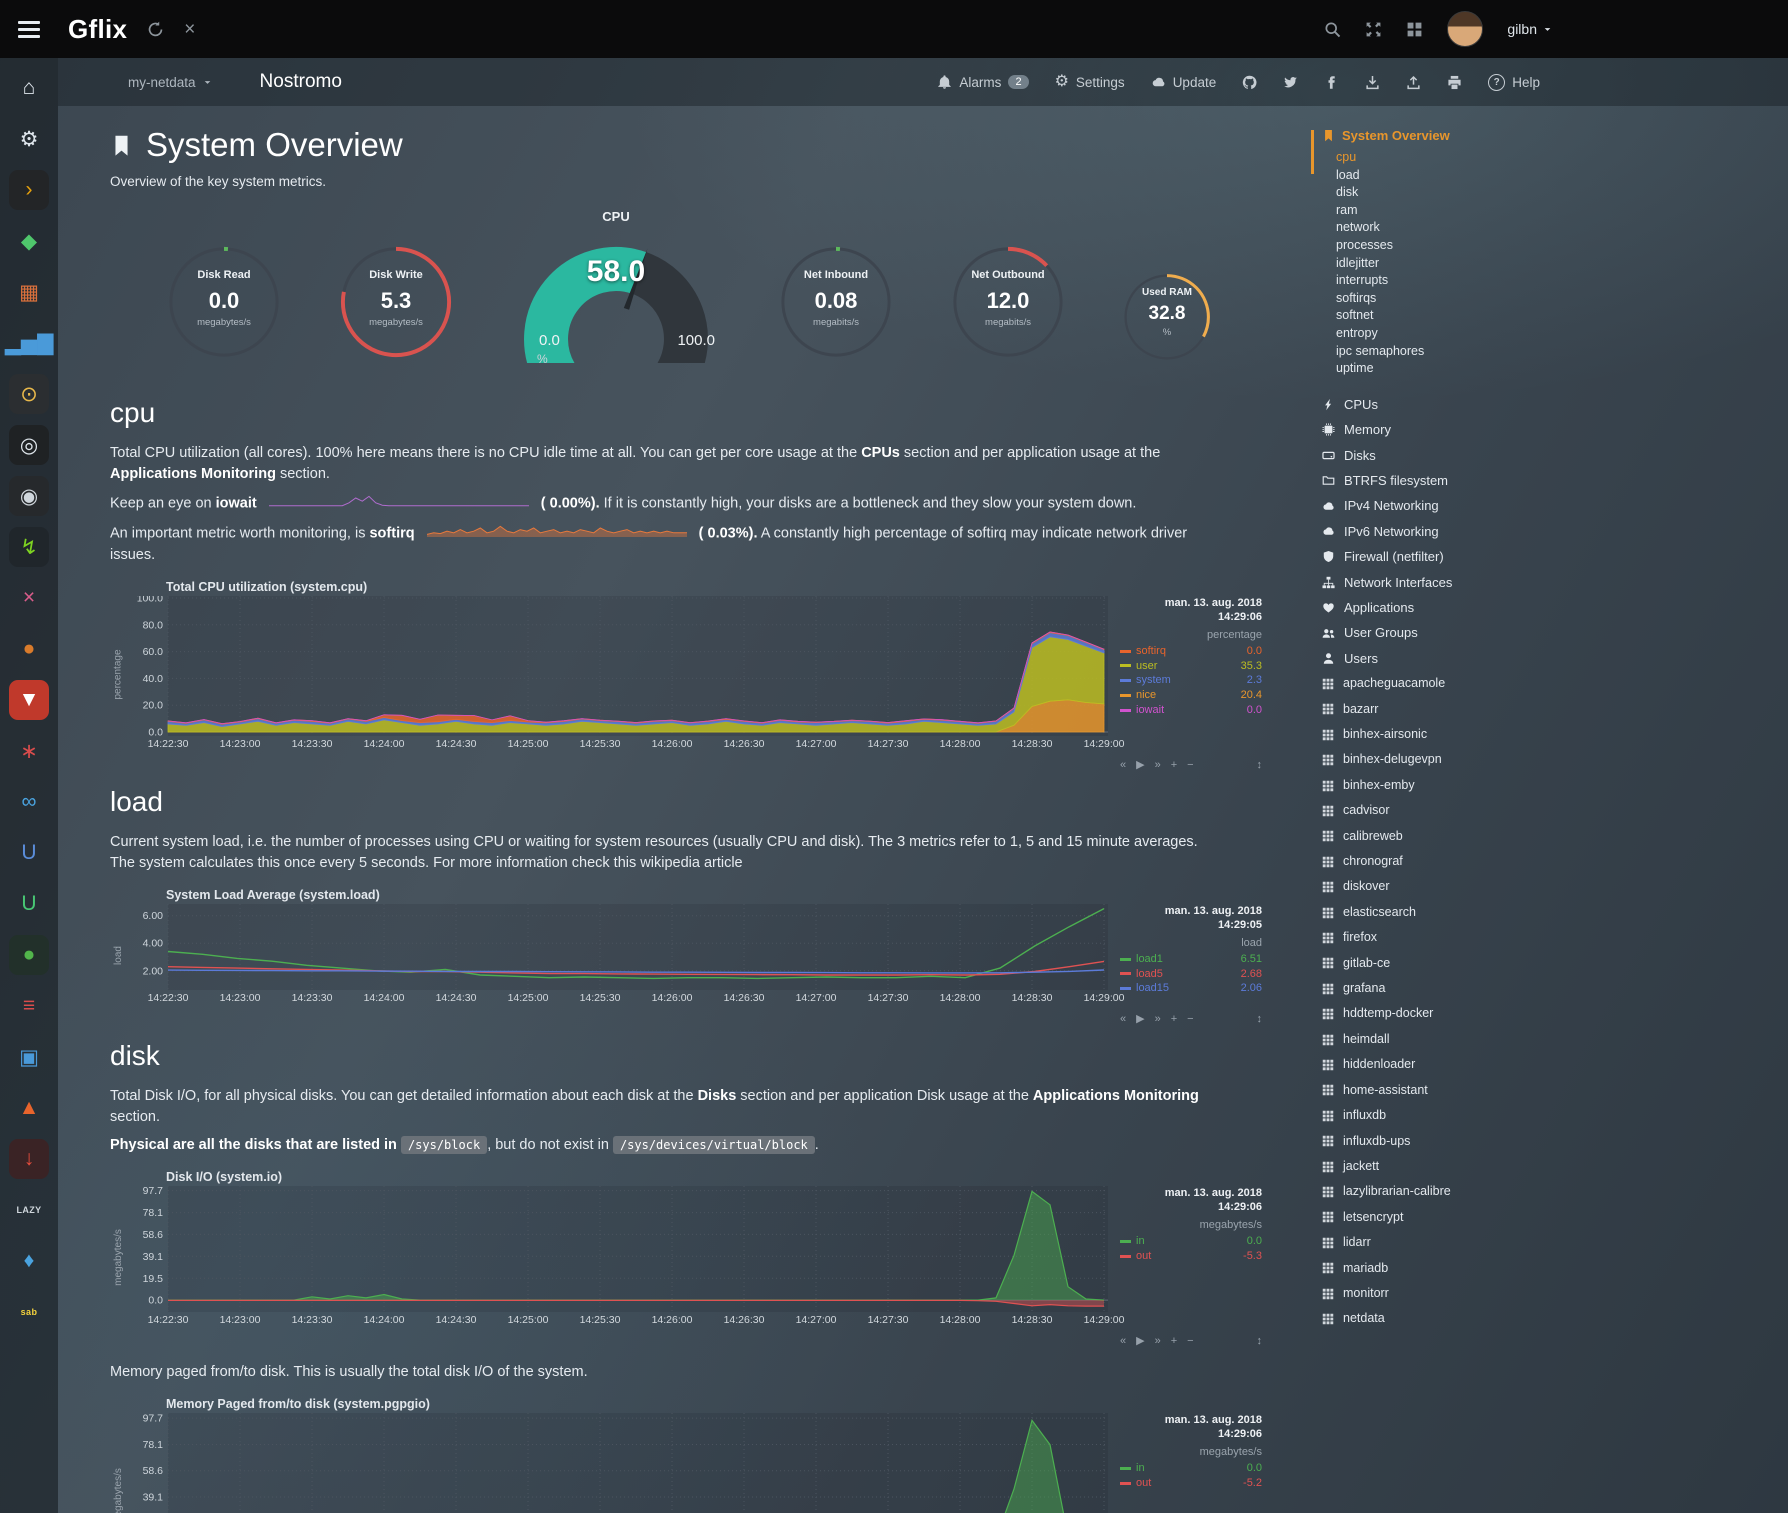  What do you see at coordinates (29, 394) in the screenshot?
I see `app-icon-4: ⊙` at bounding box center [29, 394].